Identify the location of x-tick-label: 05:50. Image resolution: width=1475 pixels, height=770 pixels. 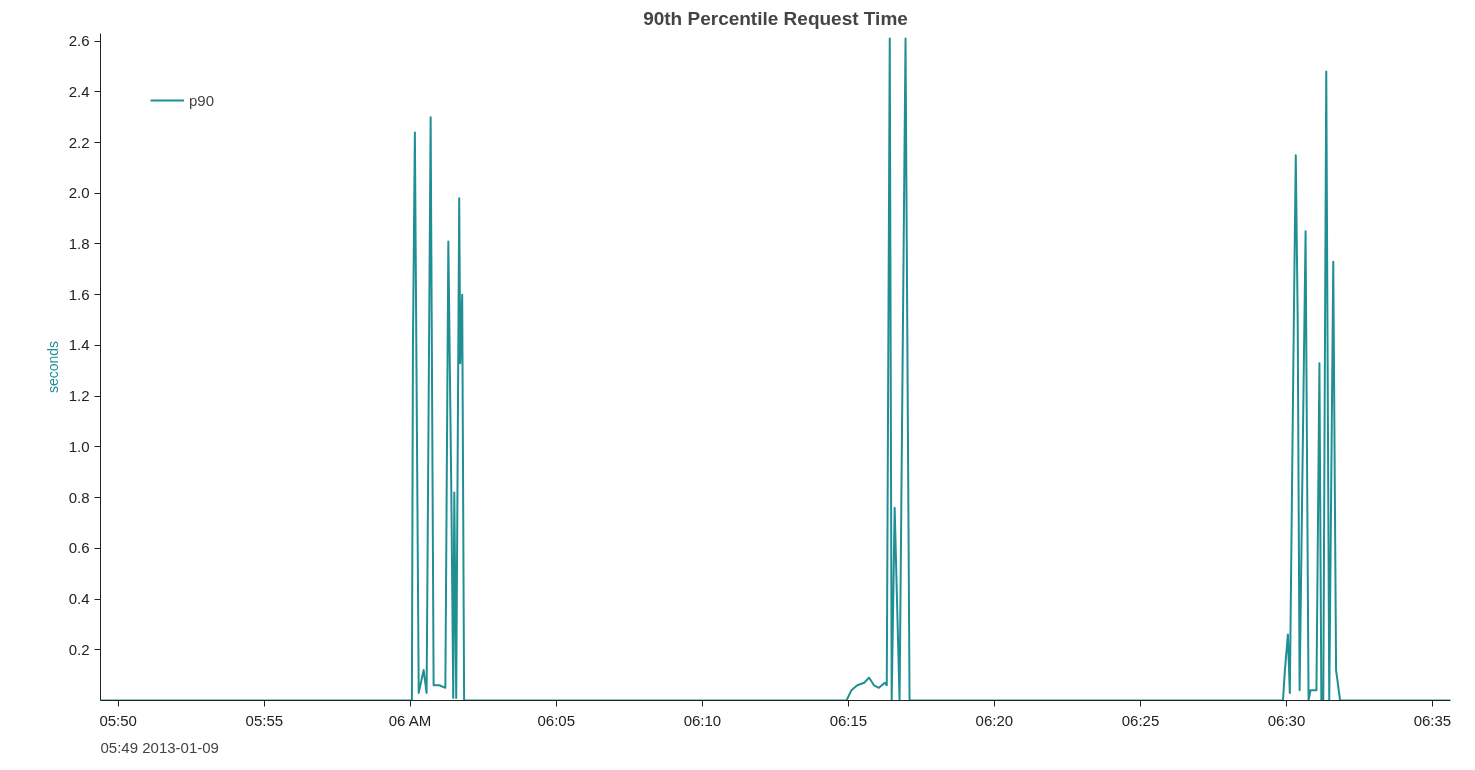
(118, 720).